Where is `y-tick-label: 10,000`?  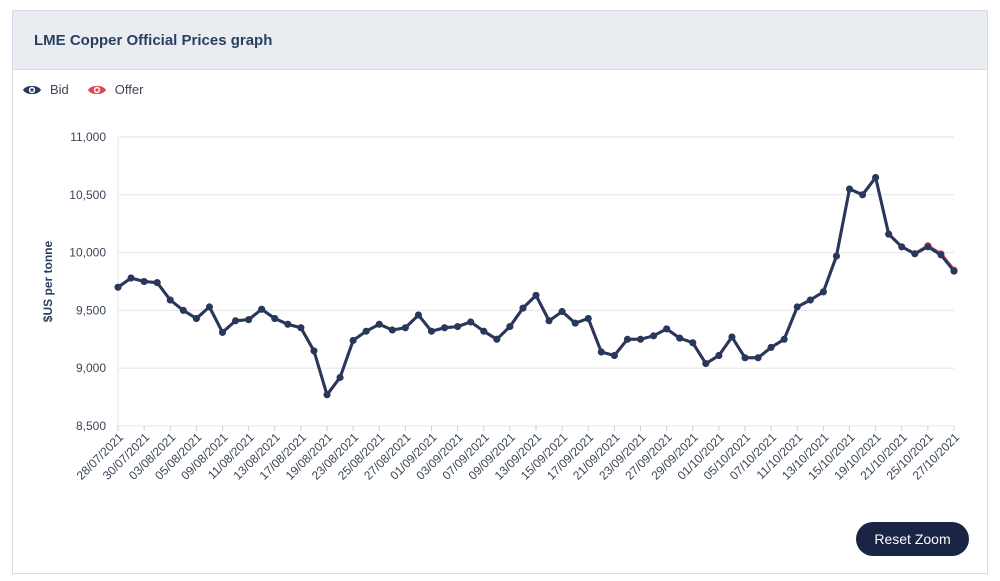 y-tick-label: 10,000 is located at coordinates (87, 253).